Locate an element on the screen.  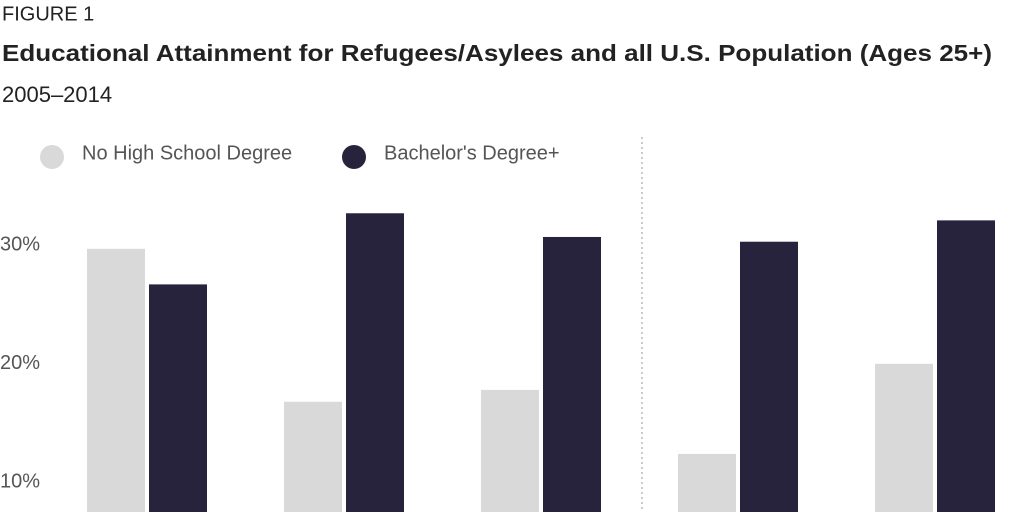
y-tick-label: 20% is located at coordinates (20, 363).